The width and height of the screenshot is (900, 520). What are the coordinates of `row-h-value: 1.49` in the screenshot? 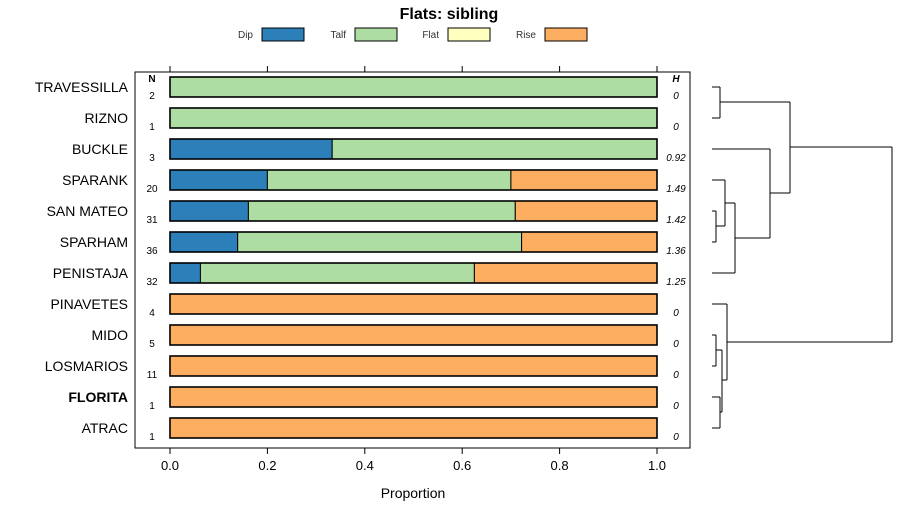 It's located at (676, 189).